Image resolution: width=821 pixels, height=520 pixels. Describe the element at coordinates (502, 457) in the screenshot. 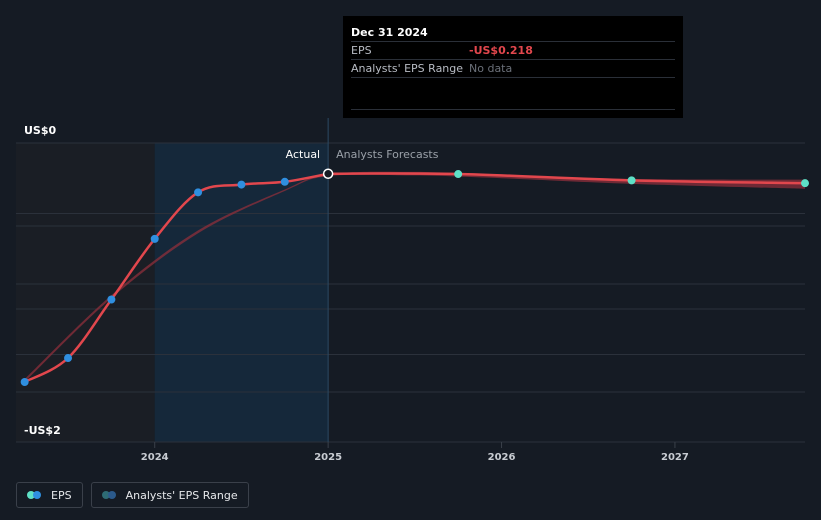

I see `x-tick-label: 2026` at that location.